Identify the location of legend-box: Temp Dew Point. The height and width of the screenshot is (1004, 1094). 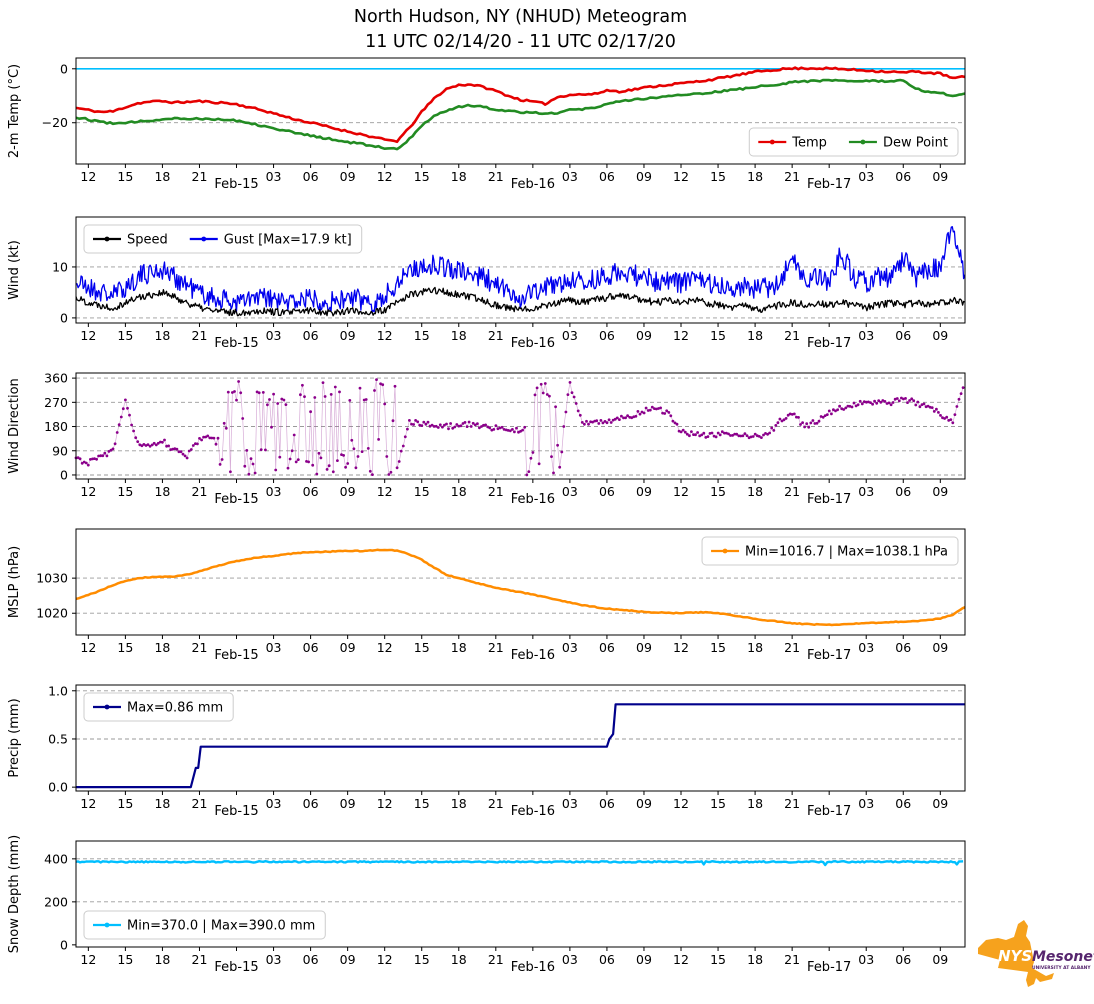
(853, 142).